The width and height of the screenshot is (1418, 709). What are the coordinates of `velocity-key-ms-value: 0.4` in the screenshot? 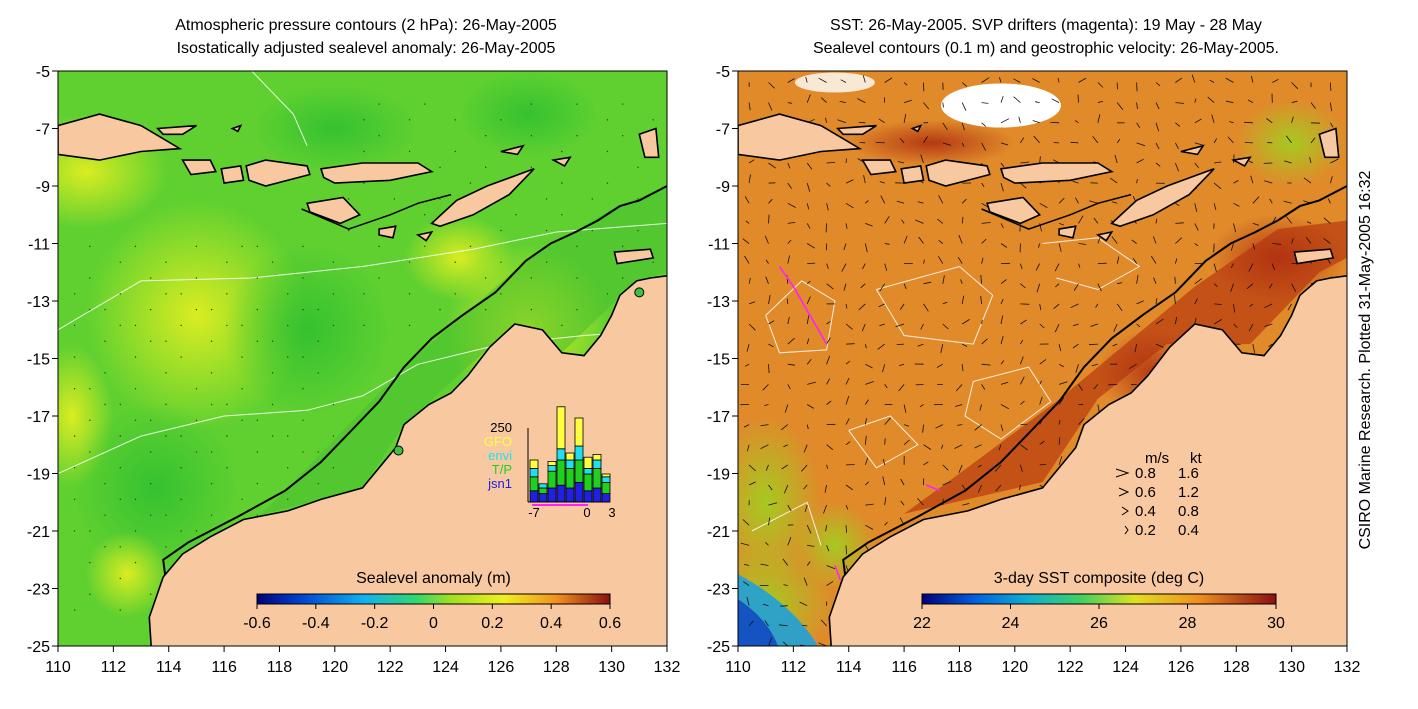 It's located at (1145, 511).